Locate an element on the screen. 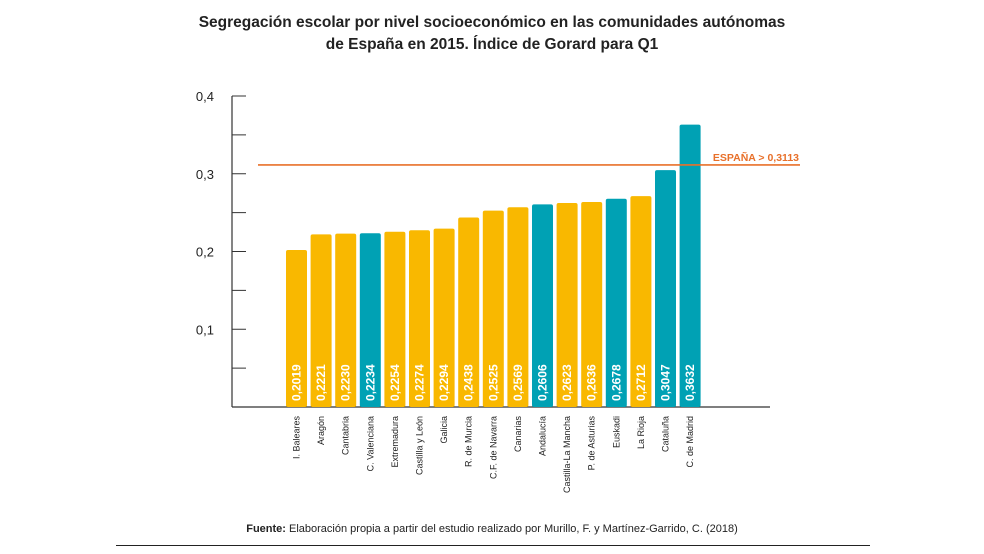 This screenshot has height=554, width=984. x-category-label: Galicia is located at coordinates (444, 430).